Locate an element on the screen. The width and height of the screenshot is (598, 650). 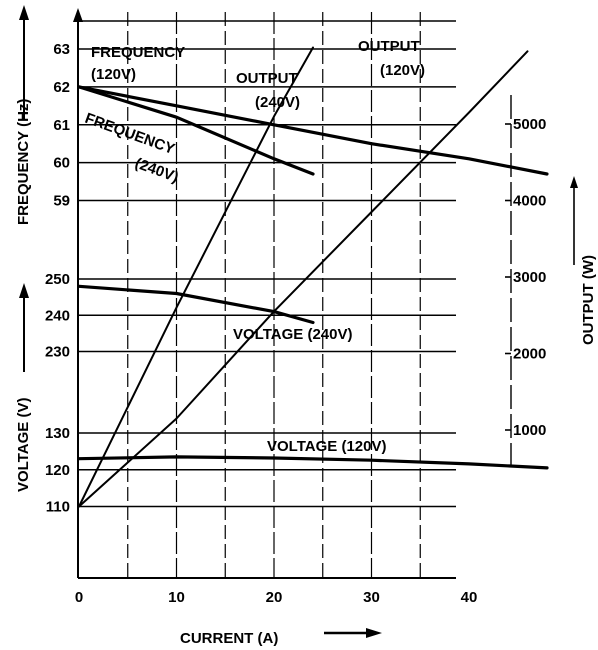
output-tick-label: 3000 is located at coordinates (529, 277).